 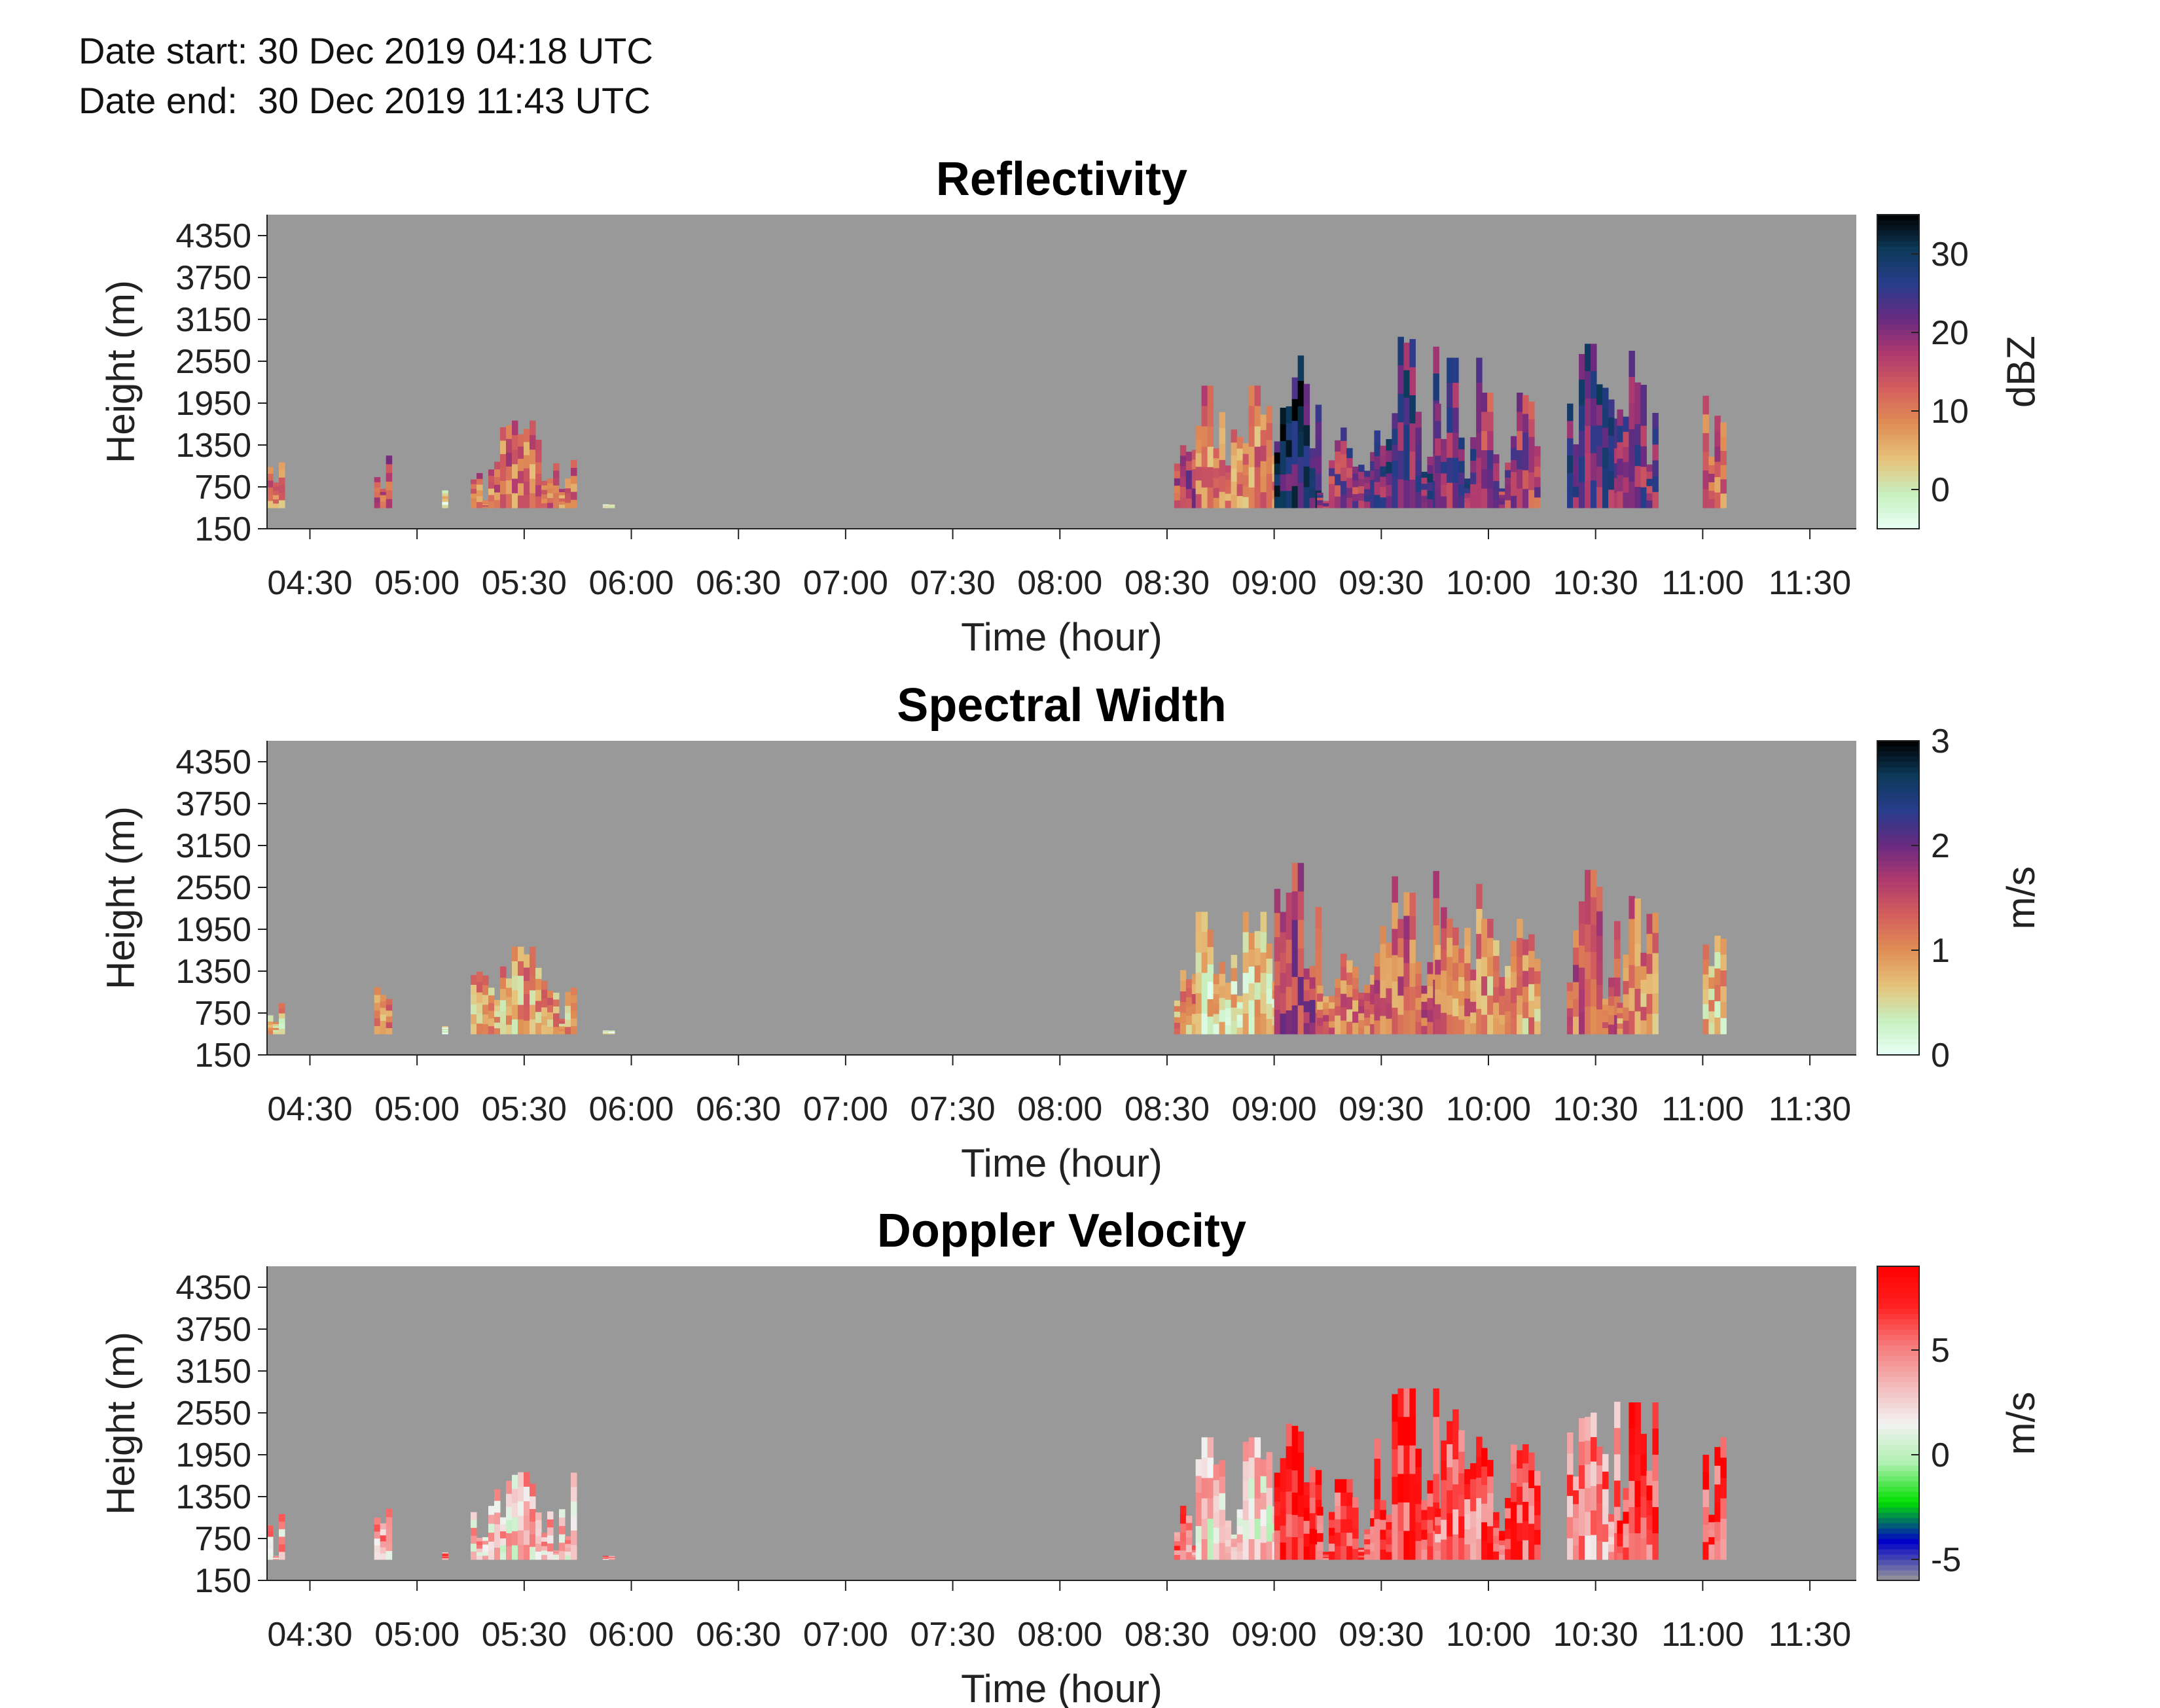 What do you see at coordinates (1274, 1109) in the screenshot?
I see `x-tick-label: 09:00` at bounding box center [1274, 1109].